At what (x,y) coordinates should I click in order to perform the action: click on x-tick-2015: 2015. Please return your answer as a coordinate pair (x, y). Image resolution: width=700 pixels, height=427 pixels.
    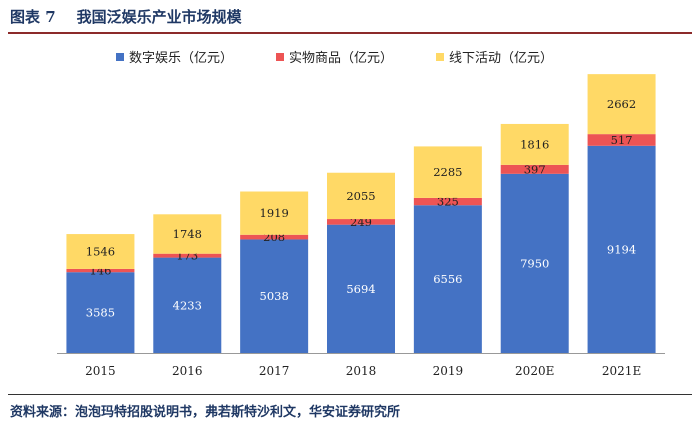
    Looking at the image, I should click on (100, 371).